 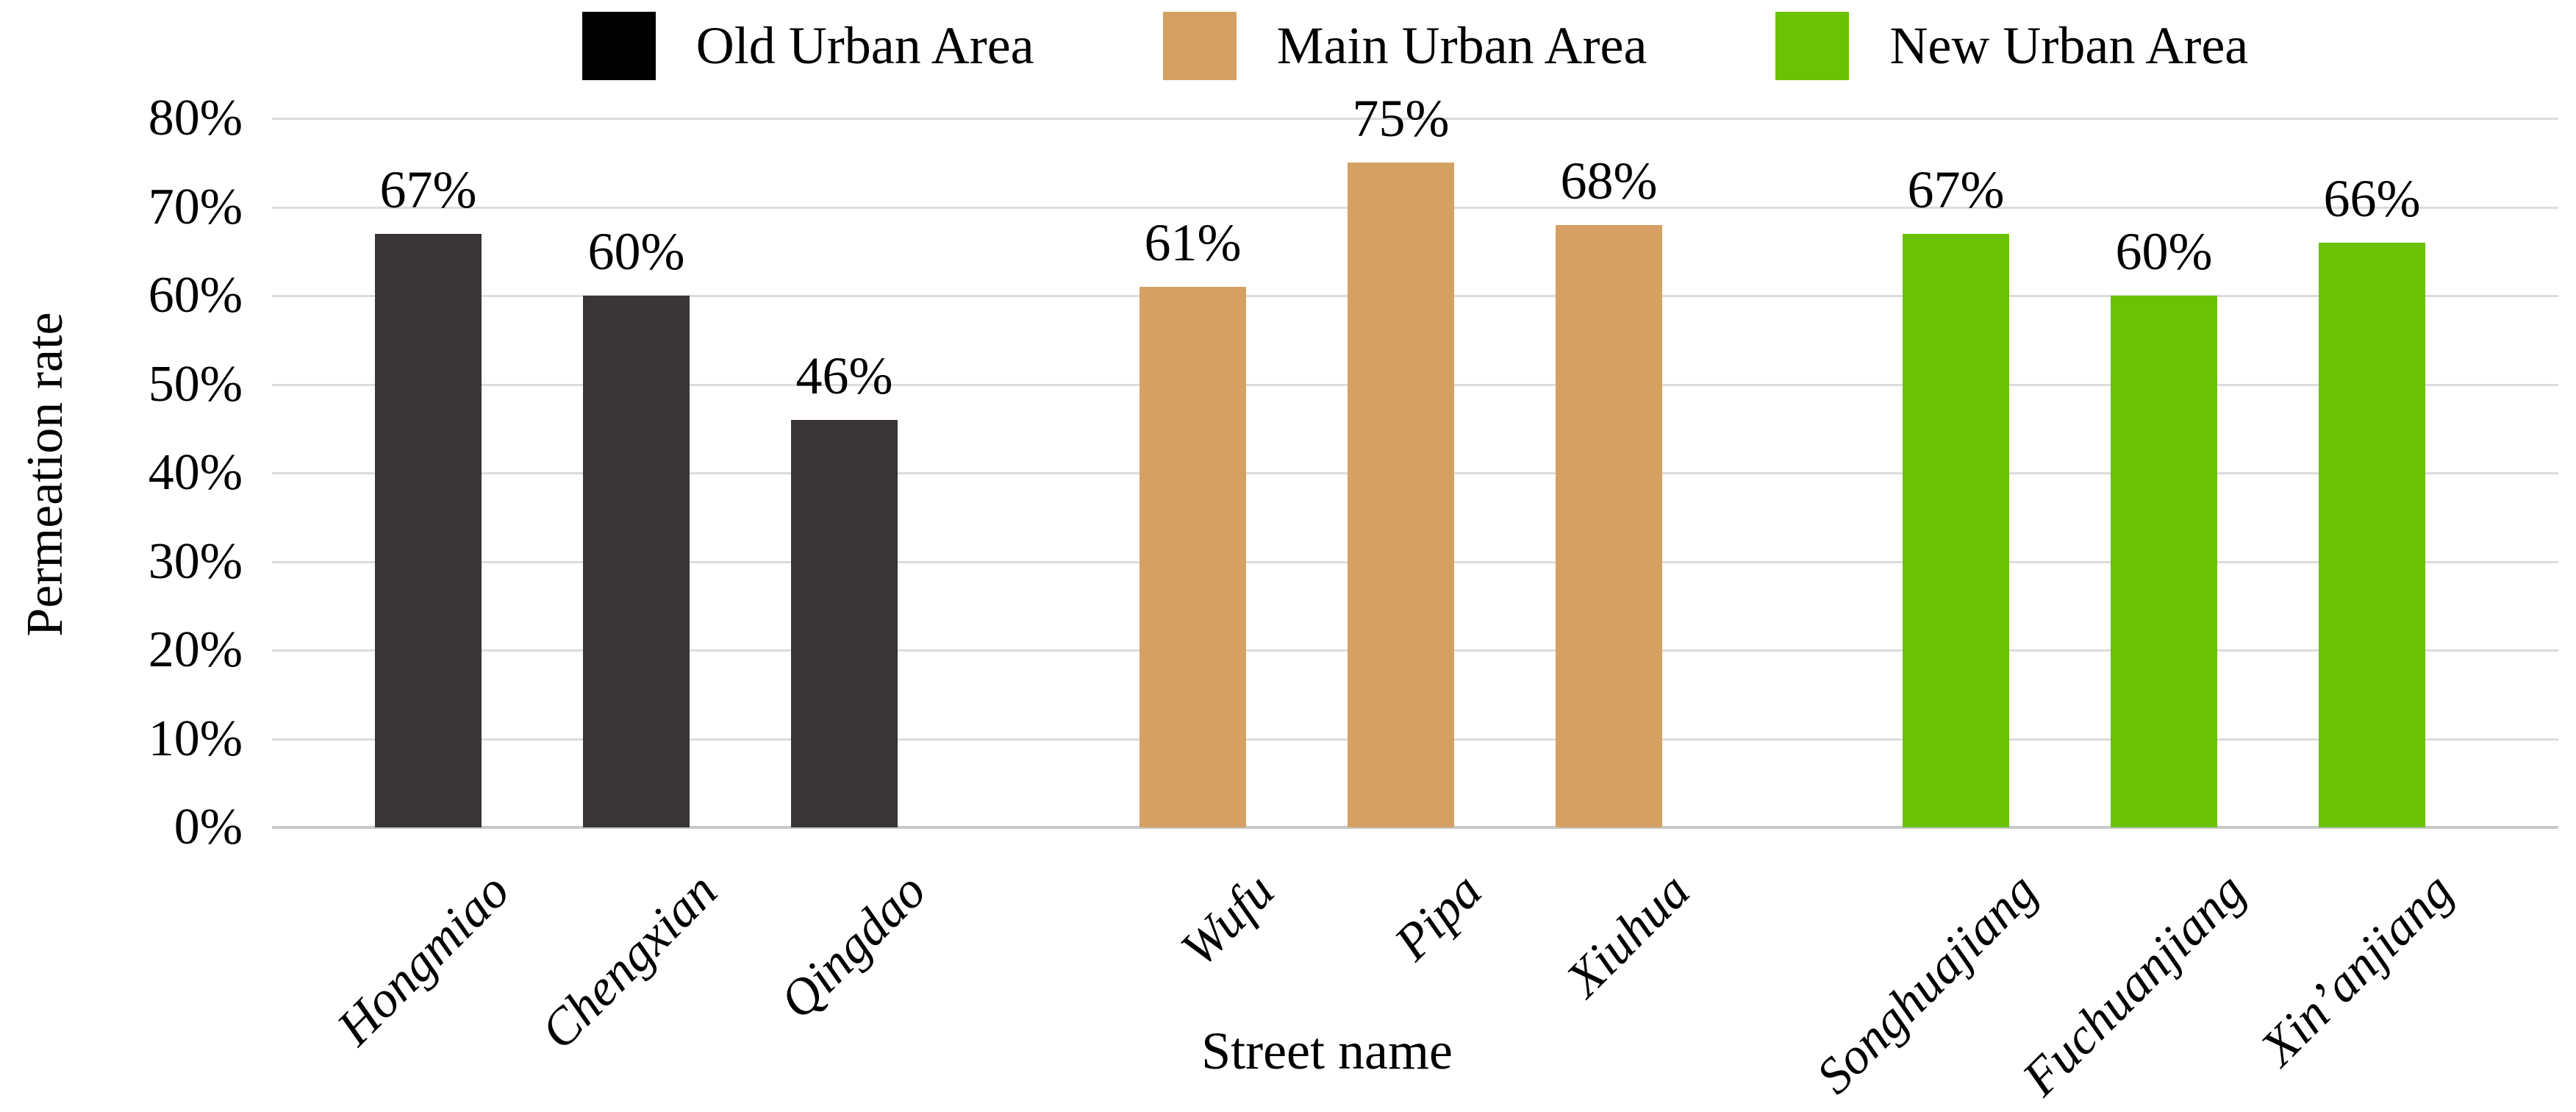 I want to click on x-axis-line, so click(x=1415, y=827).